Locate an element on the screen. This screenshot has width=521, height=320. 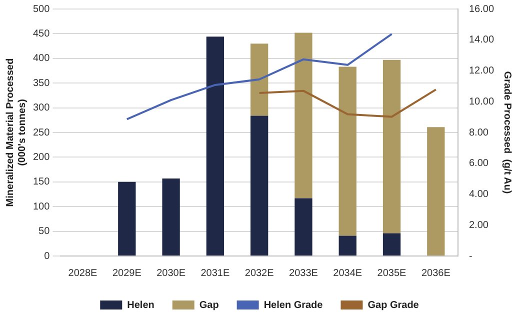
legend-label: Helen is located at coordinates (140, 305).